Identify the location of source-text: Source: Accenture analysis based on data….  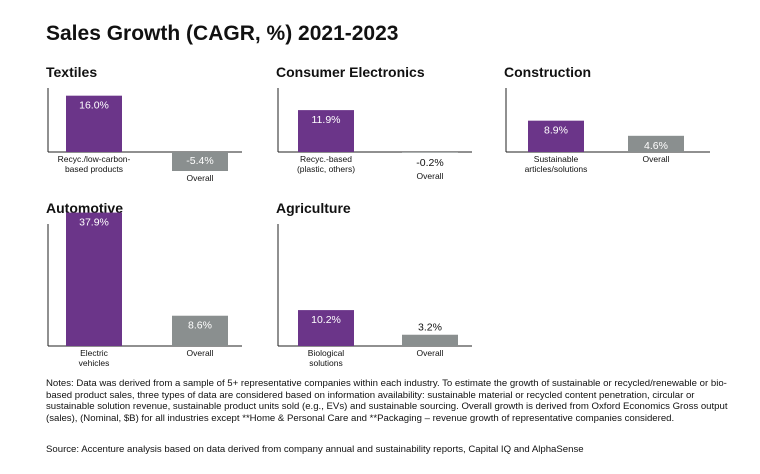
(315, 449).